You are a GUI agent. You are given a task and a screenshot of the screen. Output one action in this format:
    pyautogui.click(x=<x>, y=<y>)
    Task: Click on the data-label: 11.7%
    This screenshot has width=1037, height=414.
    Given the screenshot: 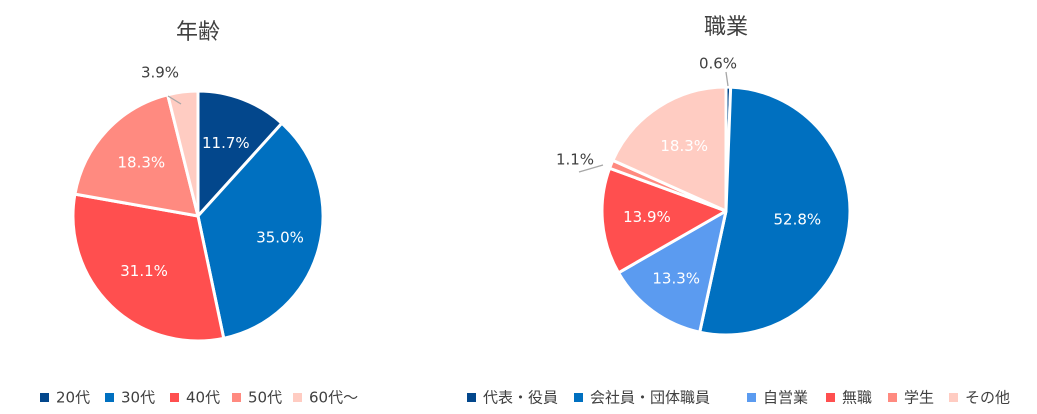 What is the action you would take?
    pyautogui.click(x=226, y=143)
    